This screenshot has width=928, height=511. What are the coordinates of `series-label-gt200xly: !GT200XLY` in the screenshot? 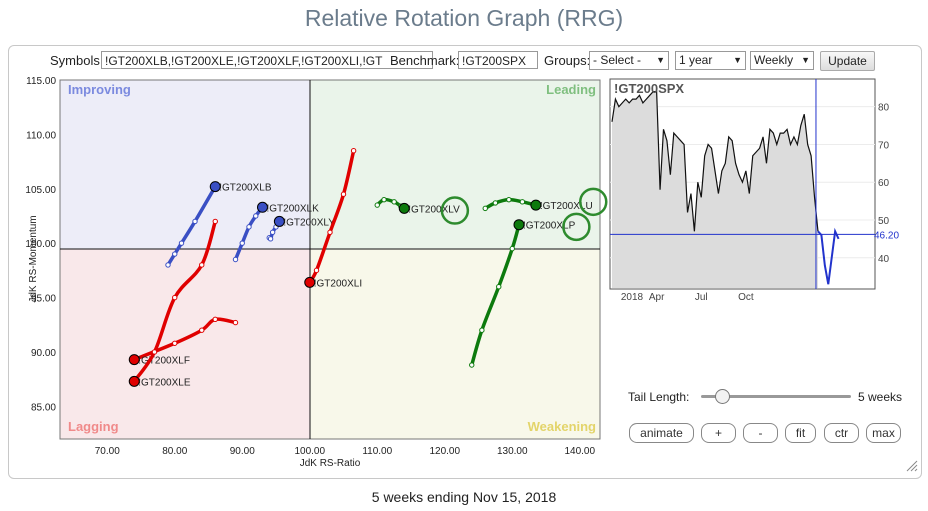 It's located at (309, 222).